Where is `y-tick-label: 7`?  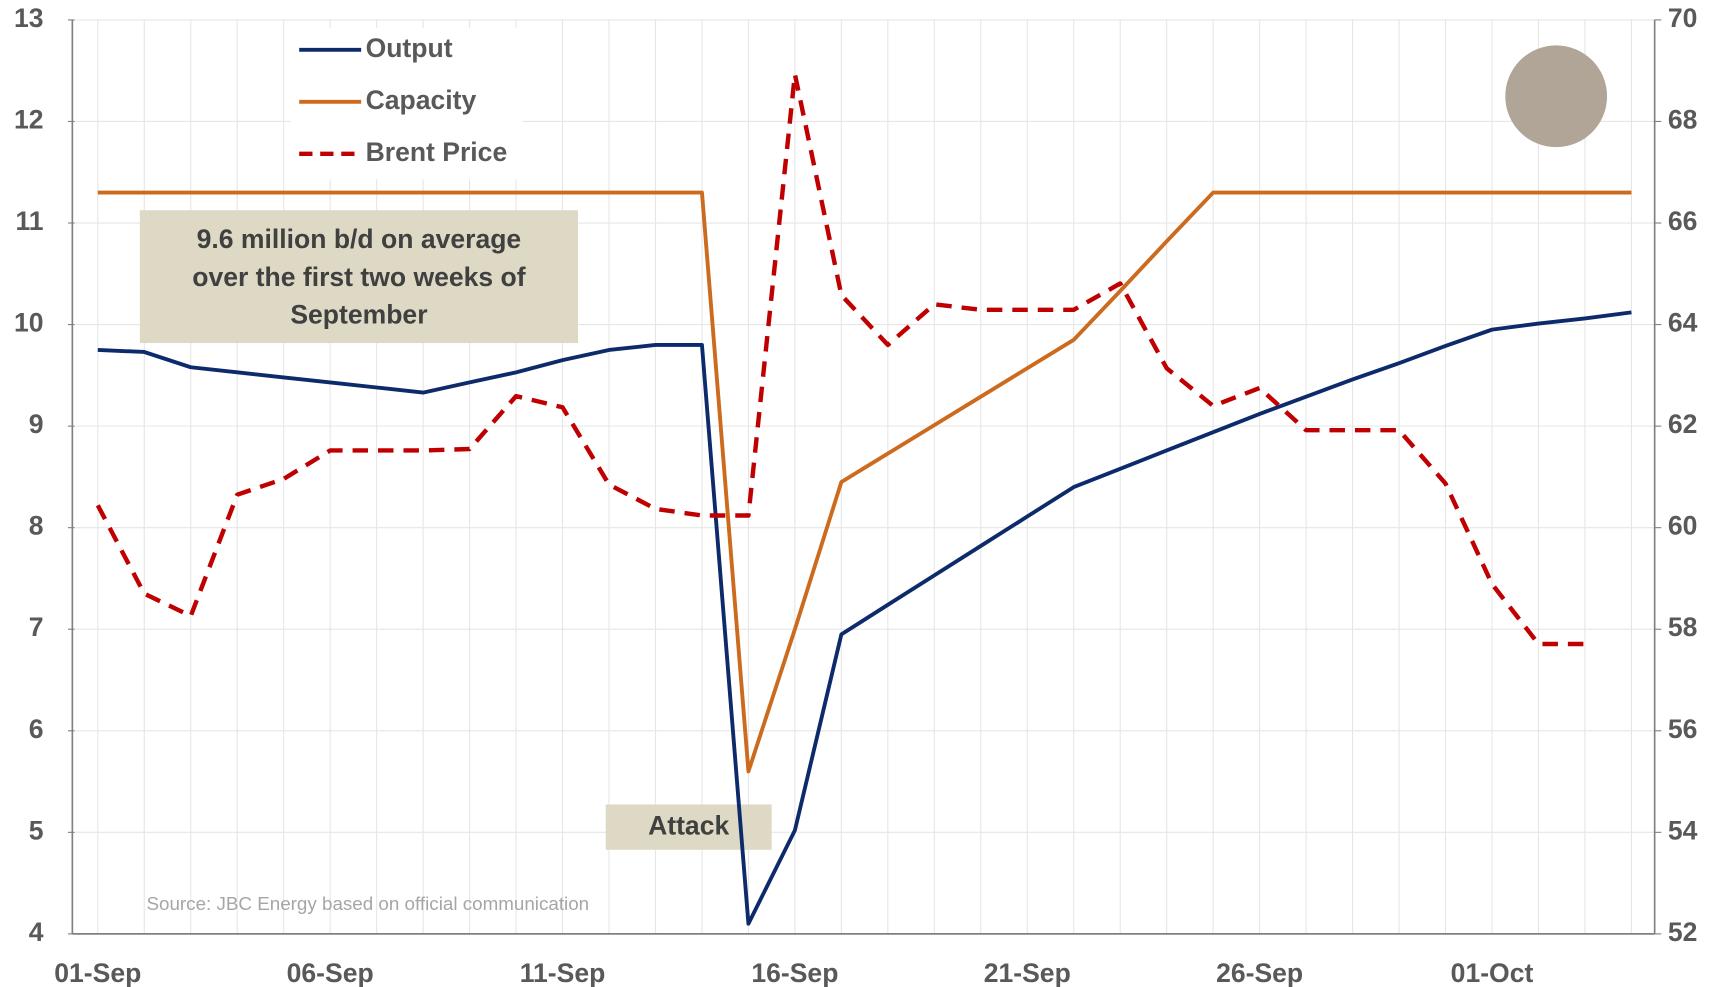
y-tick-label: 7 is located at coordinates (36, 627).